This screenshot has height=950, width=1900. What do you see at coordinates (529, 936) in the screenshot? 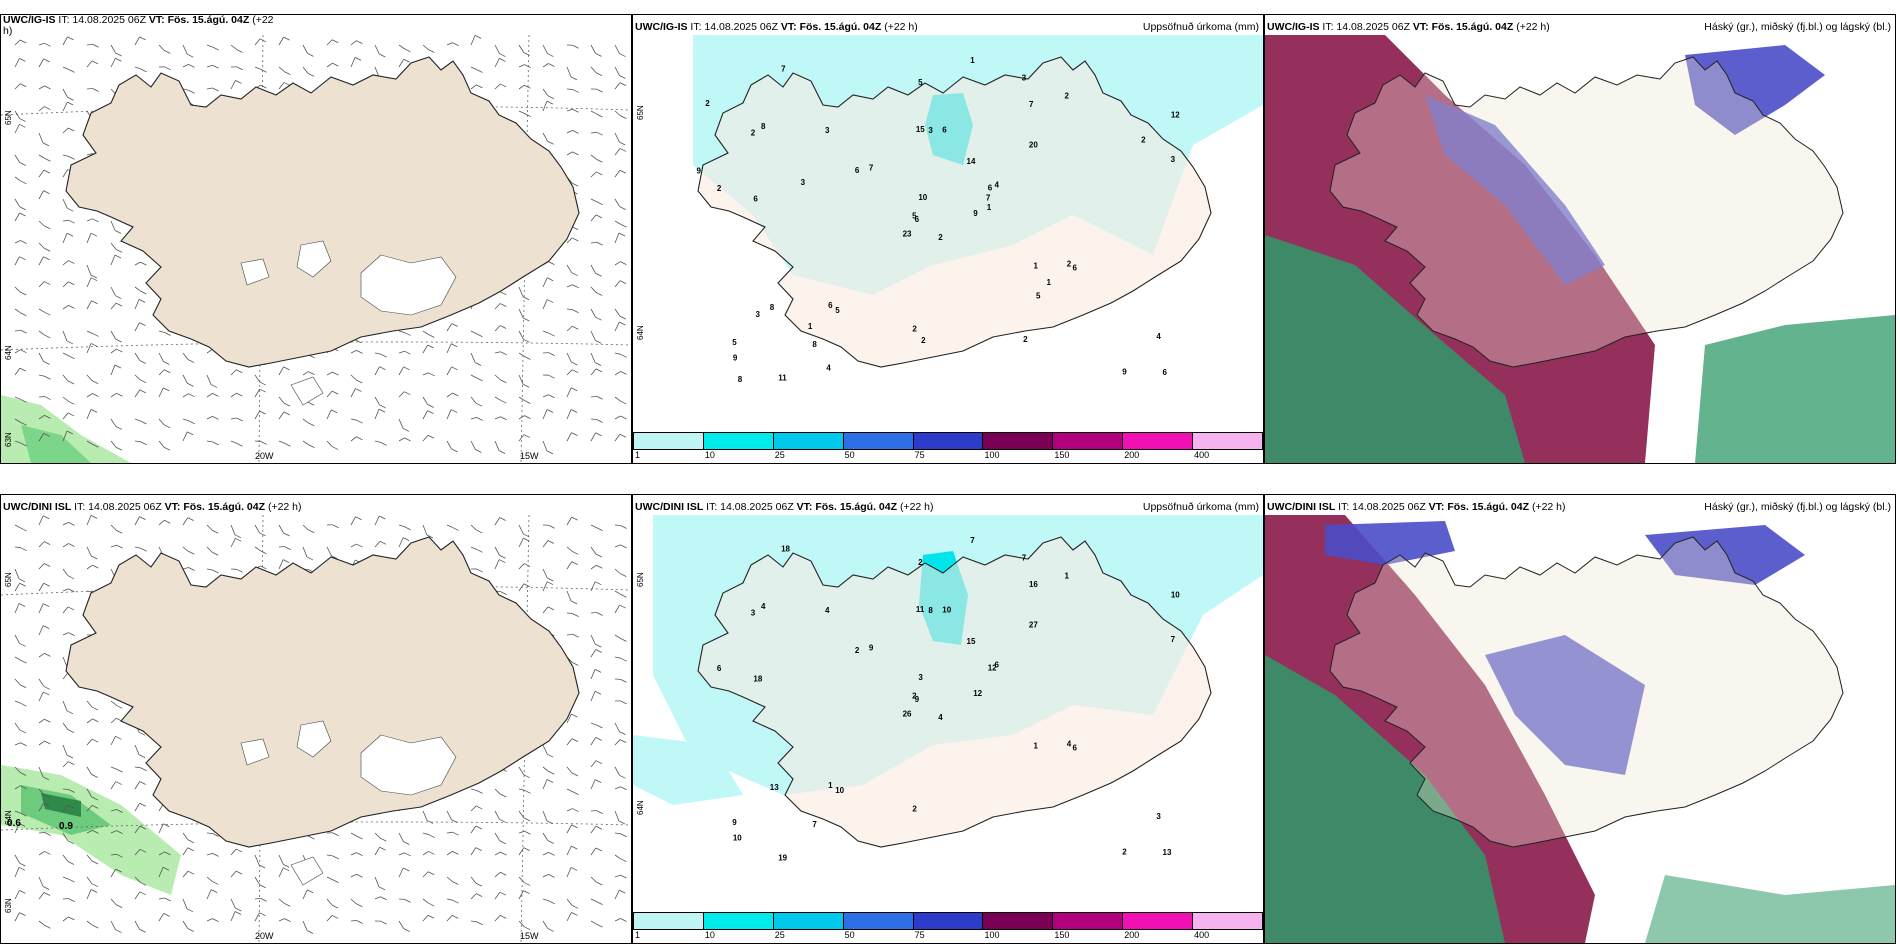
I see `lon-label: 15W` at bounding box center [529, 936].